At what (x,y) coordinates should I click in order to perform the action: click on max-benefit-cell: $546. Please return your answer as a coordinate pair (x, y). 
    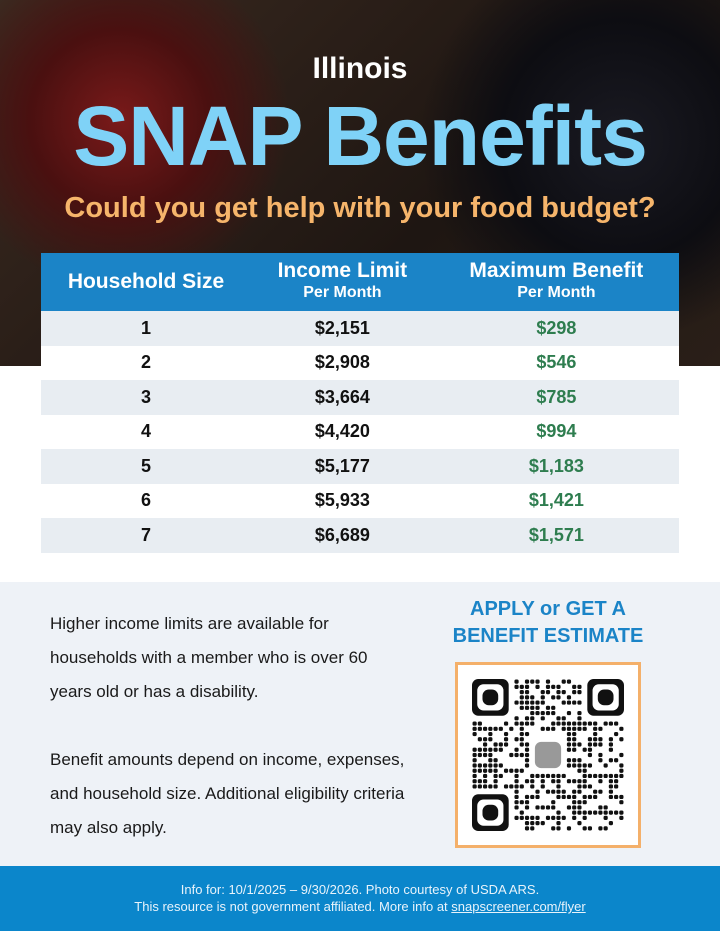
    Looking at the image, I should click on (556, 362).